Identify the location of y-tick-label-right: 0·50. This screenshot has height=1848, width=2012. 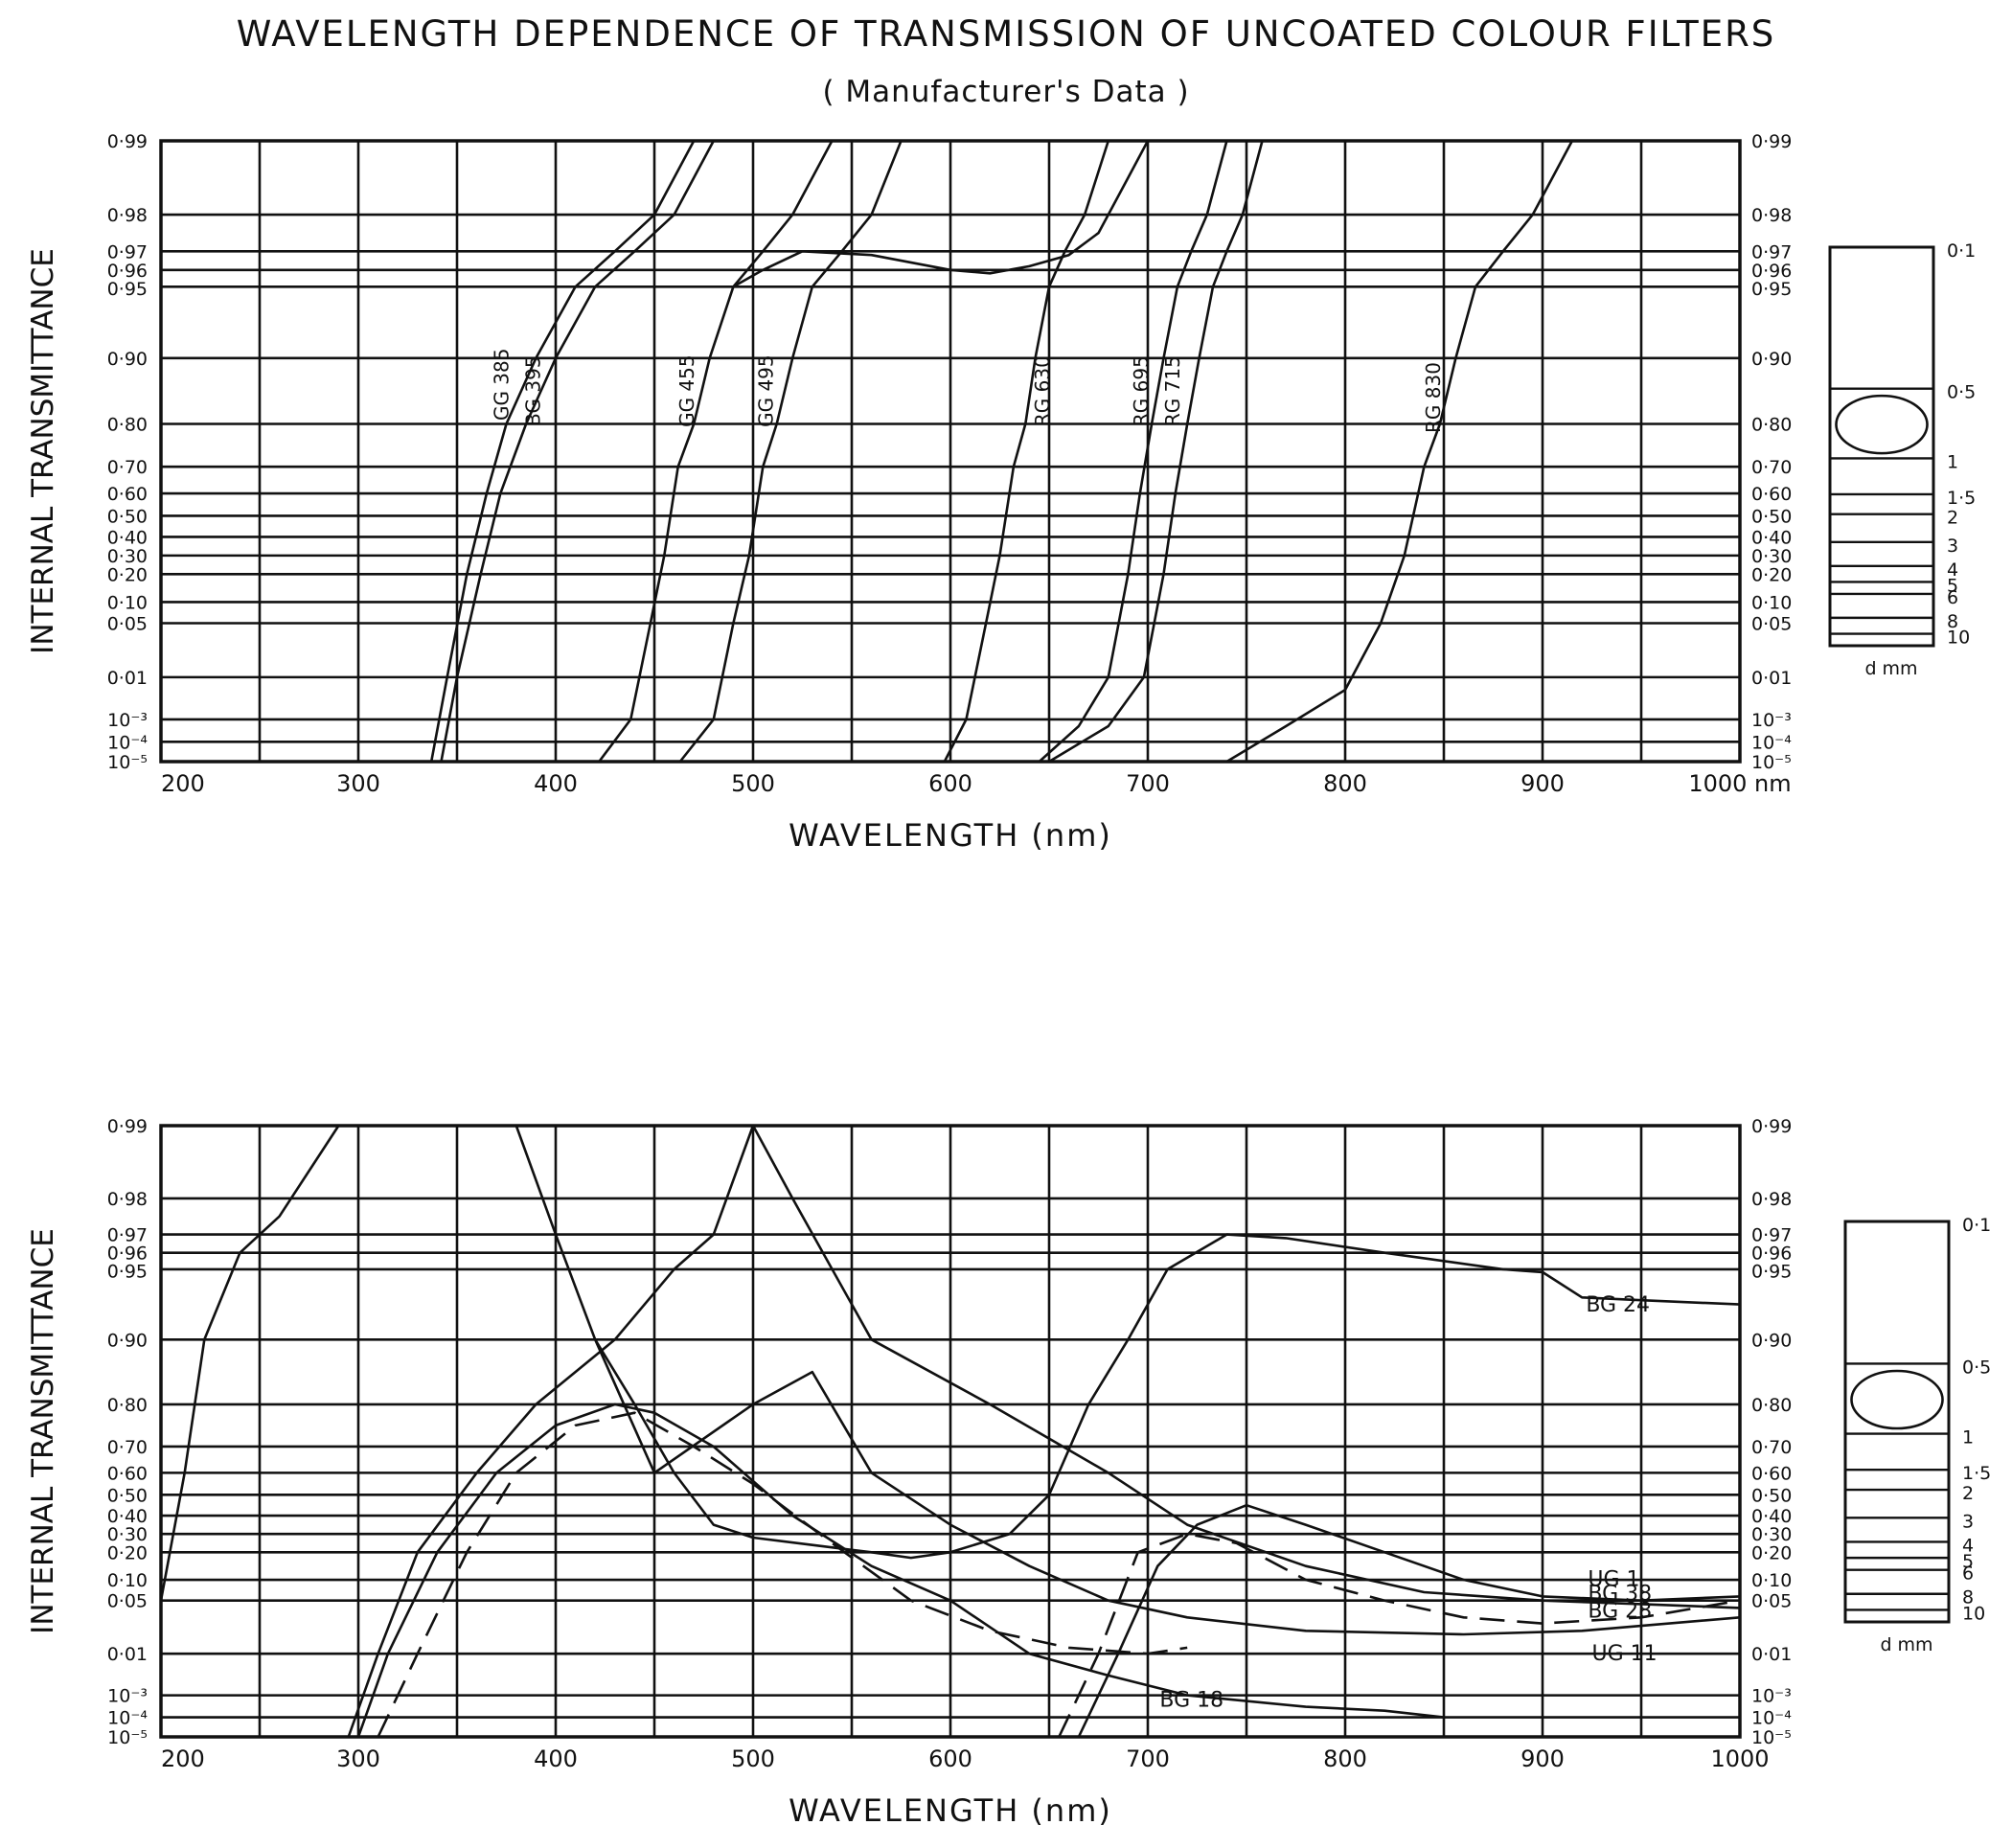
(1771, 1495).